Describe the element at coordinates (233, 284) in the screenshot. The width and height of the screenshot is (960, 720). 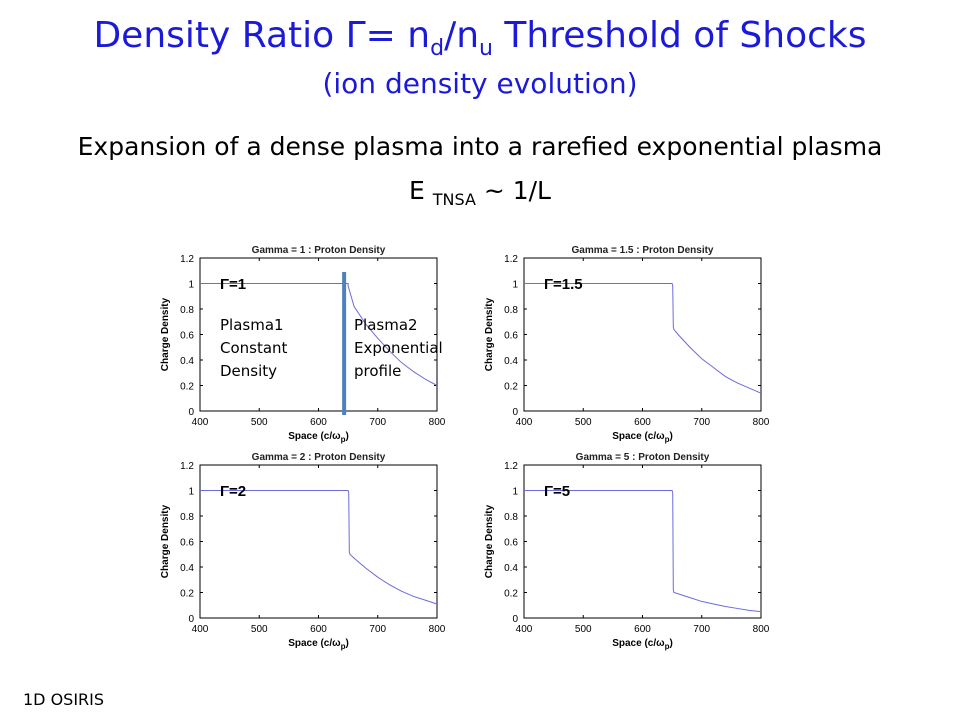
I see `gamma-label: Γ=1` at that location.